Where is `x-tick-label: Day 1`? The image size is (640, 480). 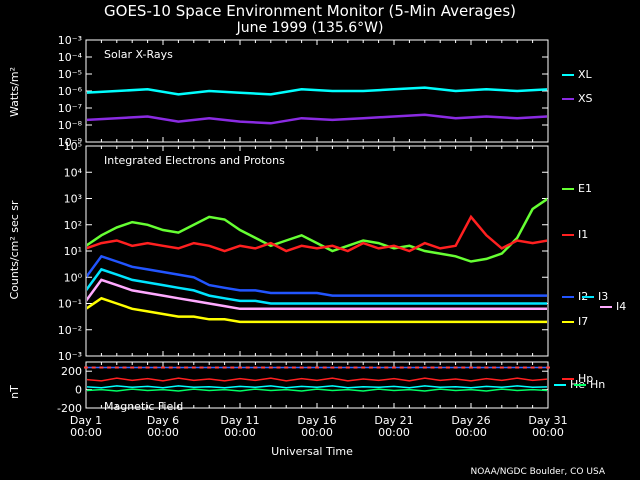
x-tick-label: Day 1 is located at coordinates (86, 420).